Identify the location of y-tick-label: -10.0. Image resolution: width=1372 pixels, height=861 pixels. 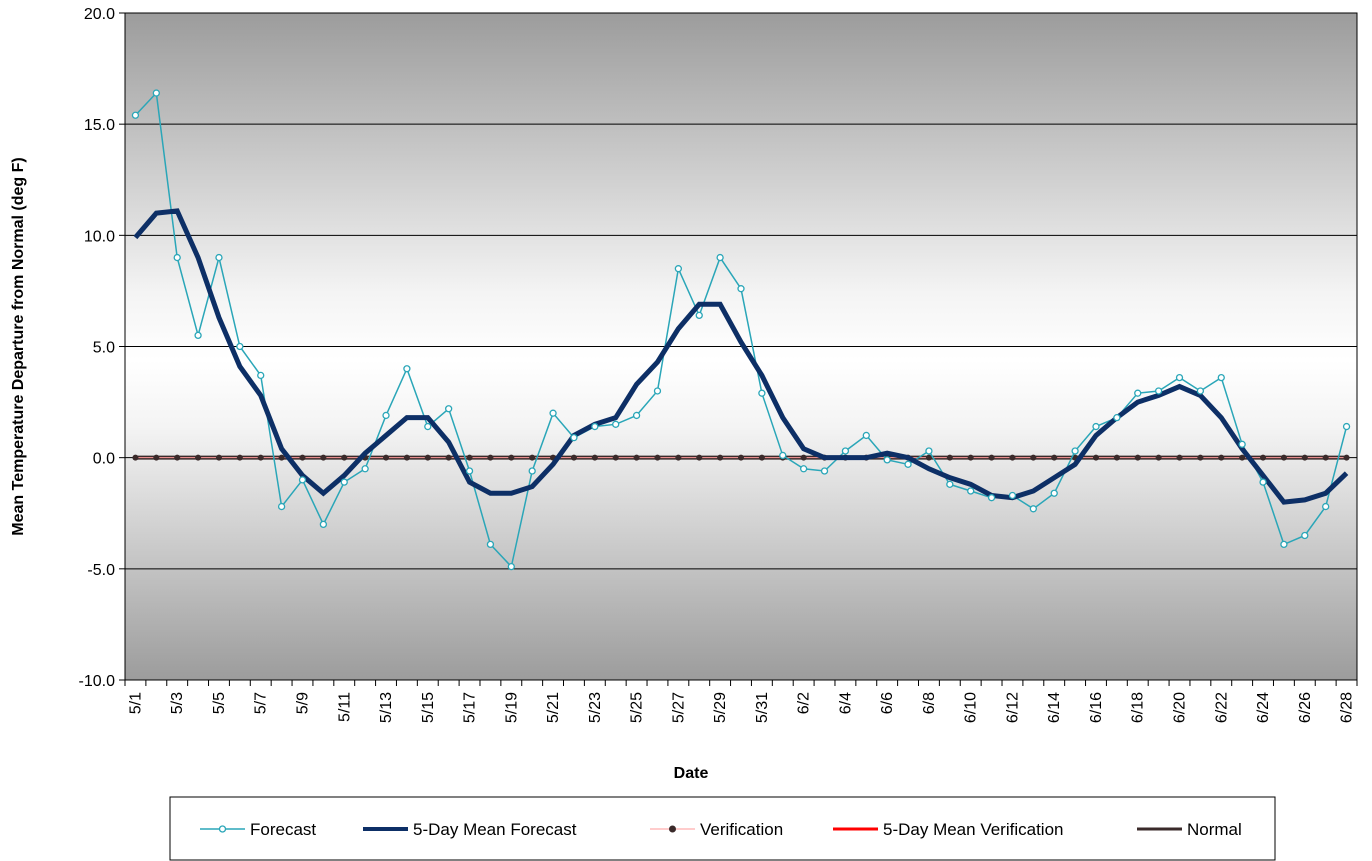
(97, 681).